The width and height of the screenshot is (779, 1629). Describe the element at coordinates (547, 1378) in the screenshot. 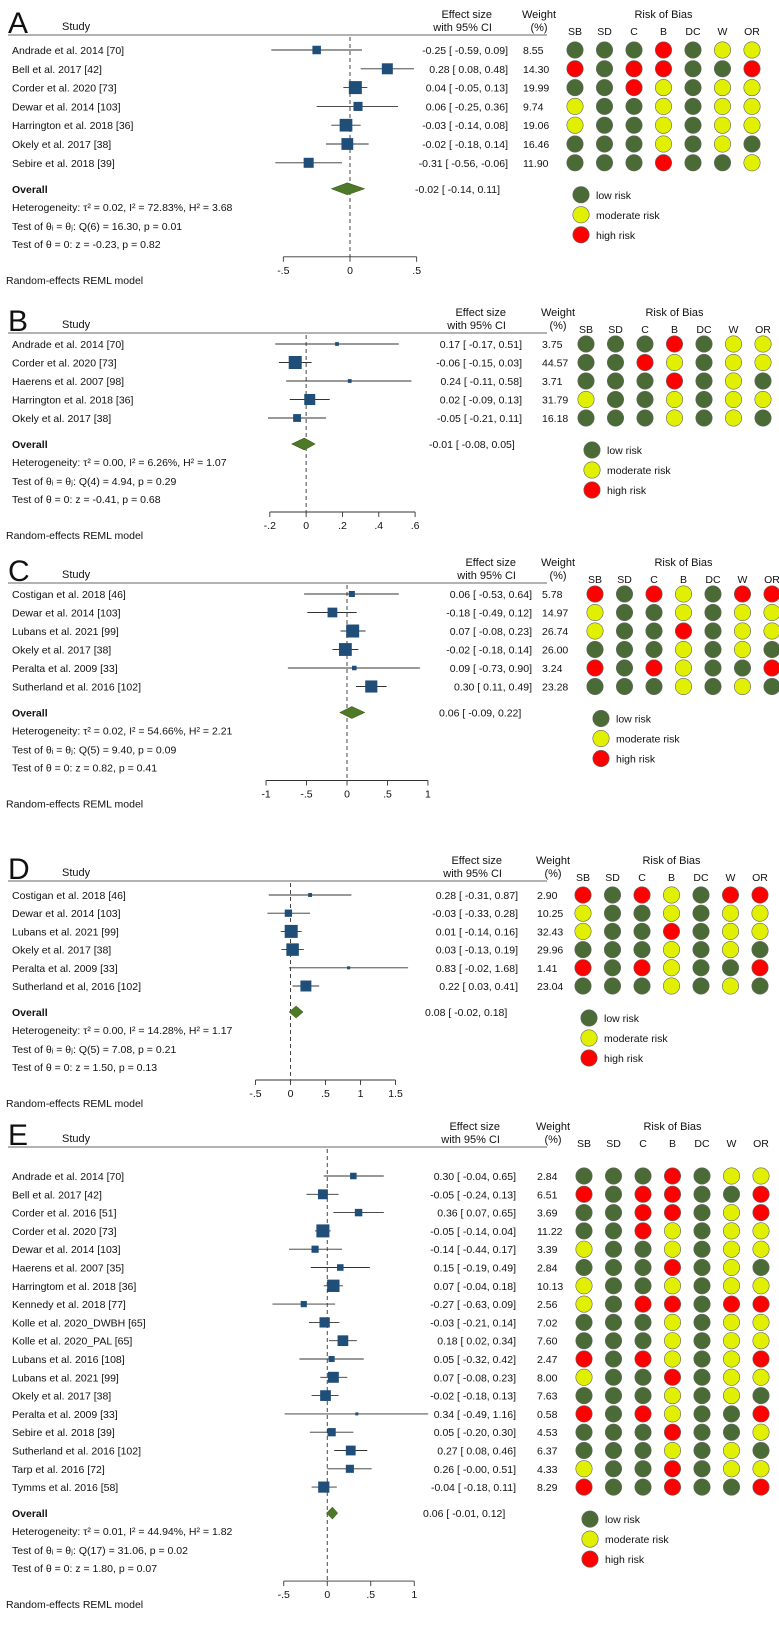

I see `weight-text: 8.00` at that location.